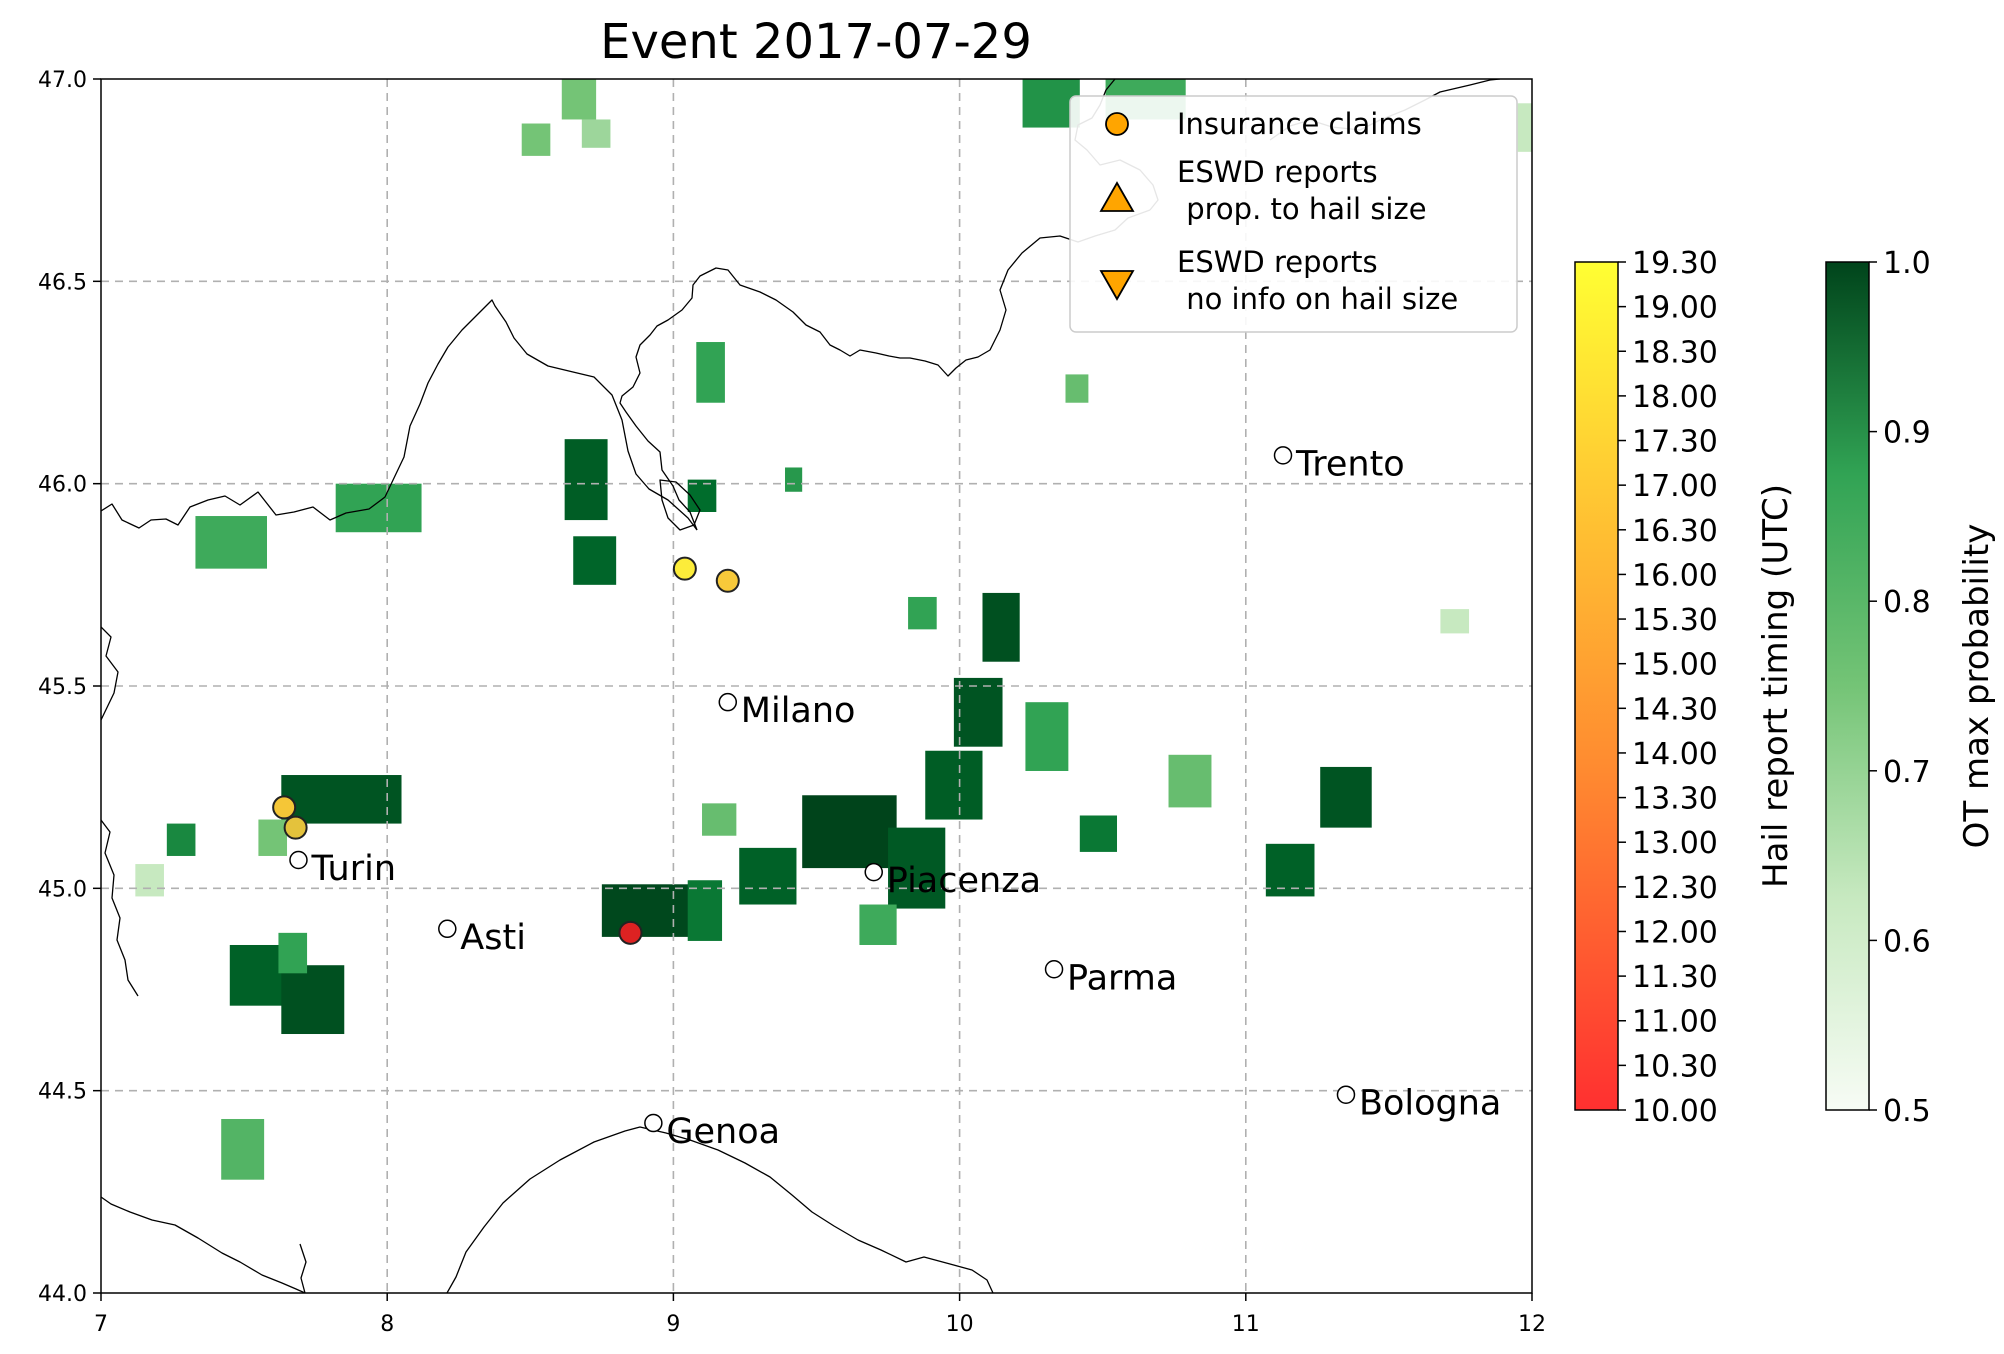  I want to click on colorbar-tick-label: 0.8, so click(1907, 602).